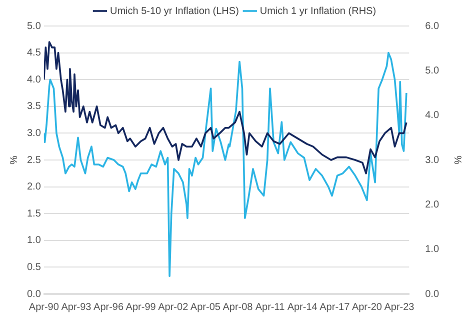  What do you see at coordinates (76, 307) in the screenshot?
I see `x-tick-label: Apr-93` at bounding box center [76, 307].